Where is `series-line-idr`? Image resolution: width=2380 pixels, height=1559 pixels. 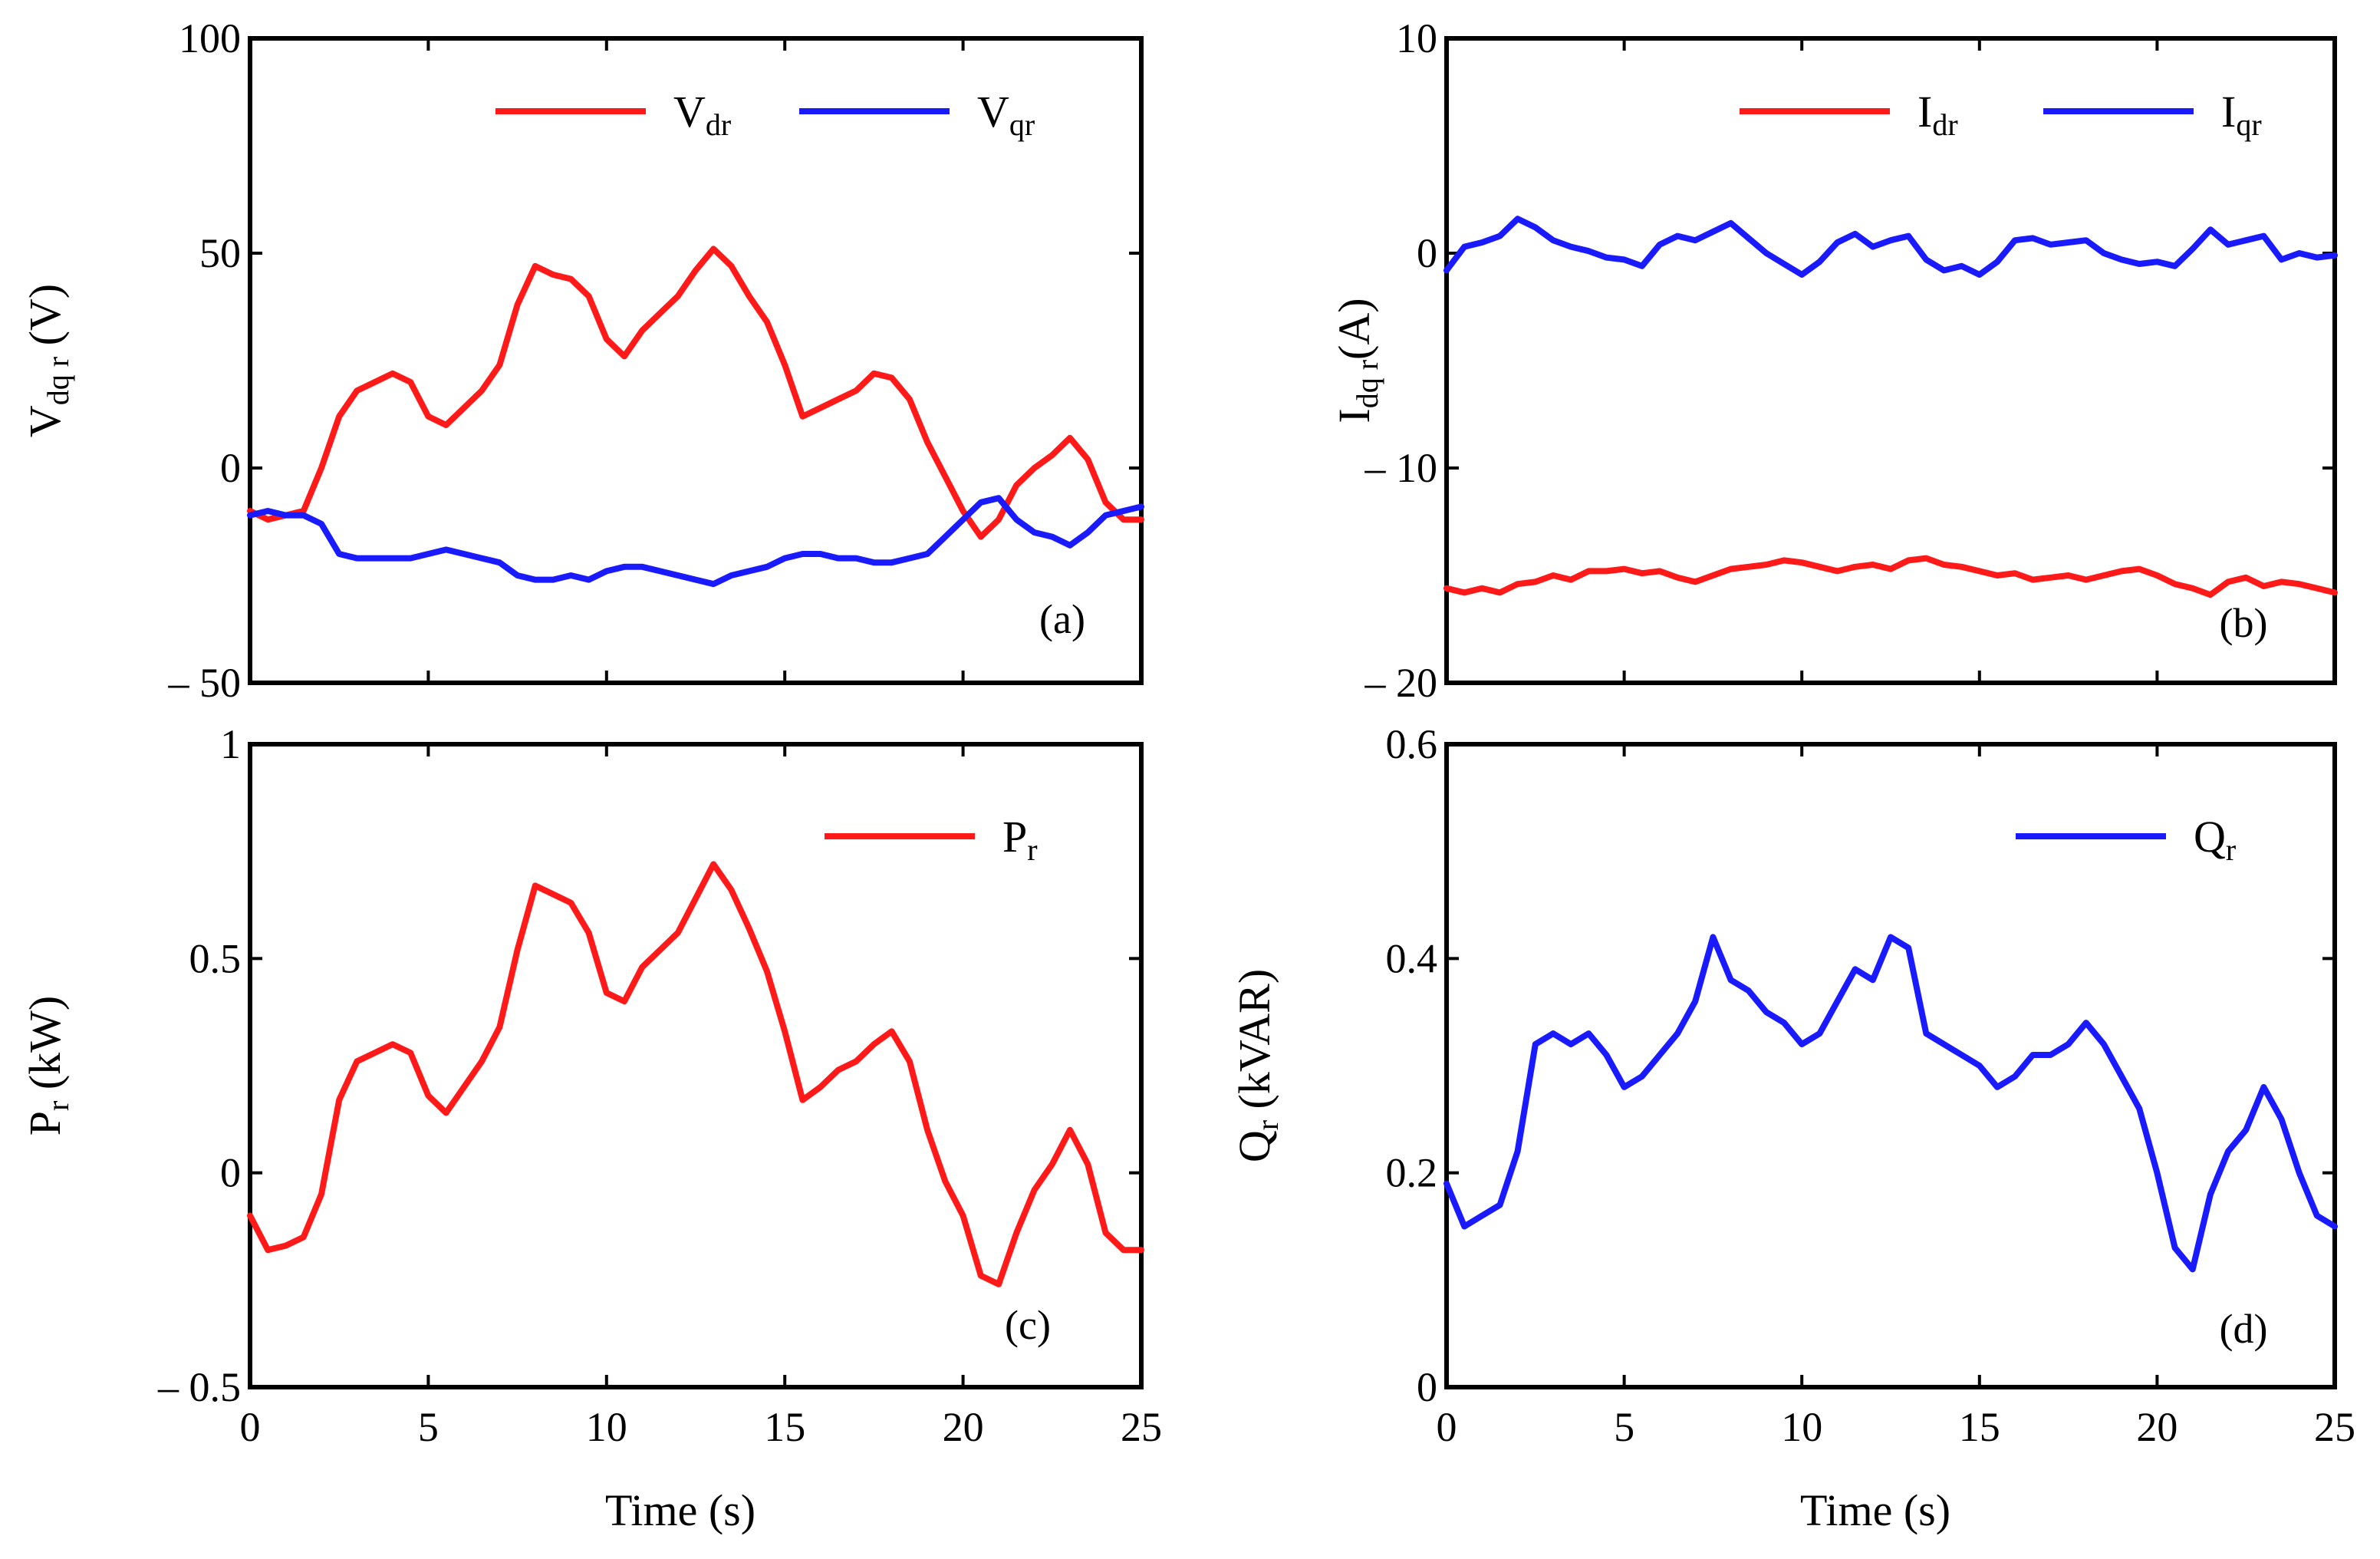 series-line-idr is located at coordinates (1890, 576).